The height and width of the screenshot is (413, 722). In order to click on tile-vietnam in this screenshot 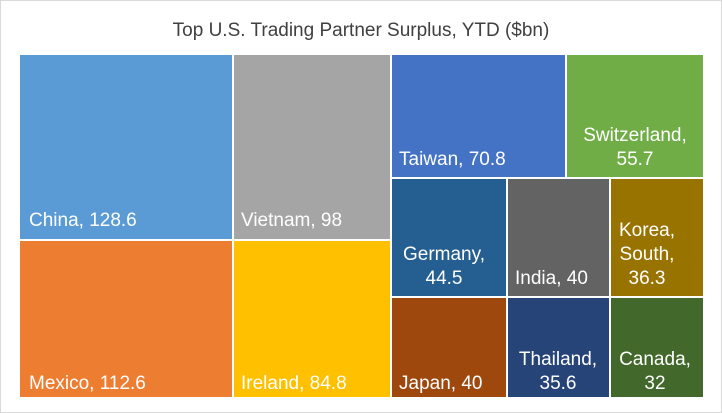, I will do `click(312, 147)`.